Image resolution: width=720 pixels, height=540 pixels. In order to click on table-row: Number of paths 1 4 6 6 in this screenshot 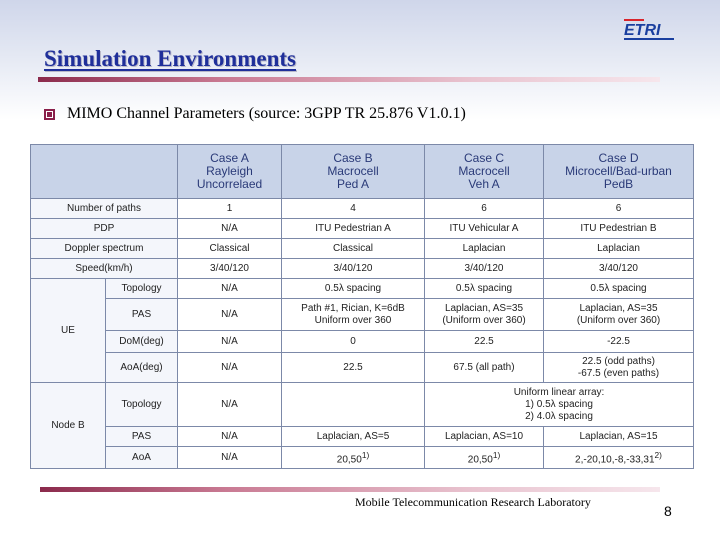, I will do `click(362, 208)`.